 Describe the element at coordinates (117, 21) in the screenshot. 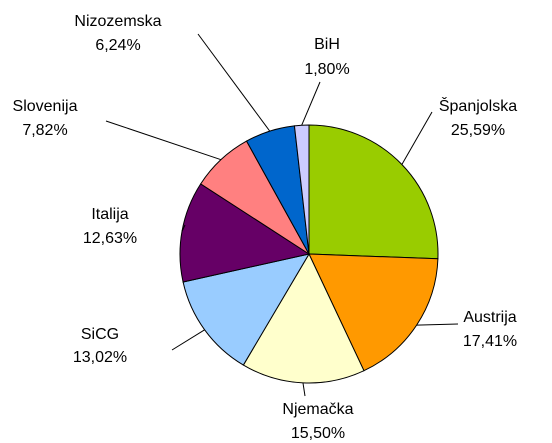

I see `slice-label: Nizozemska` at that location.